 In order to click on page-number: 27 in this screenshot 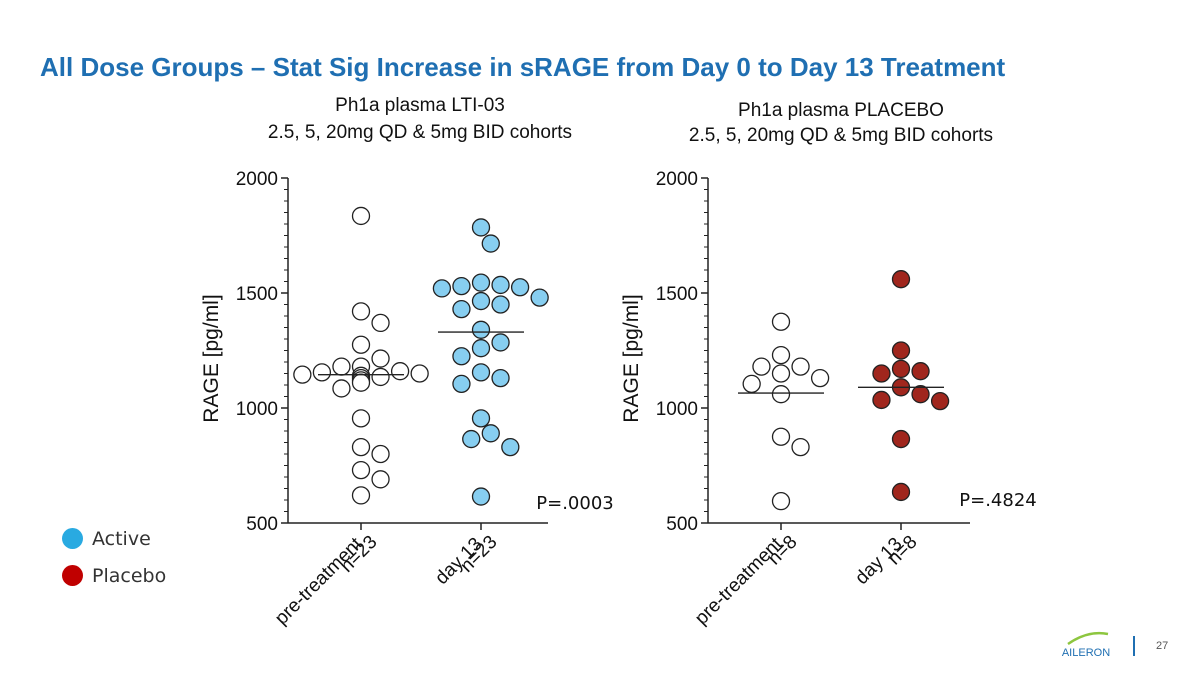, I will do `click(1162, 646)`.